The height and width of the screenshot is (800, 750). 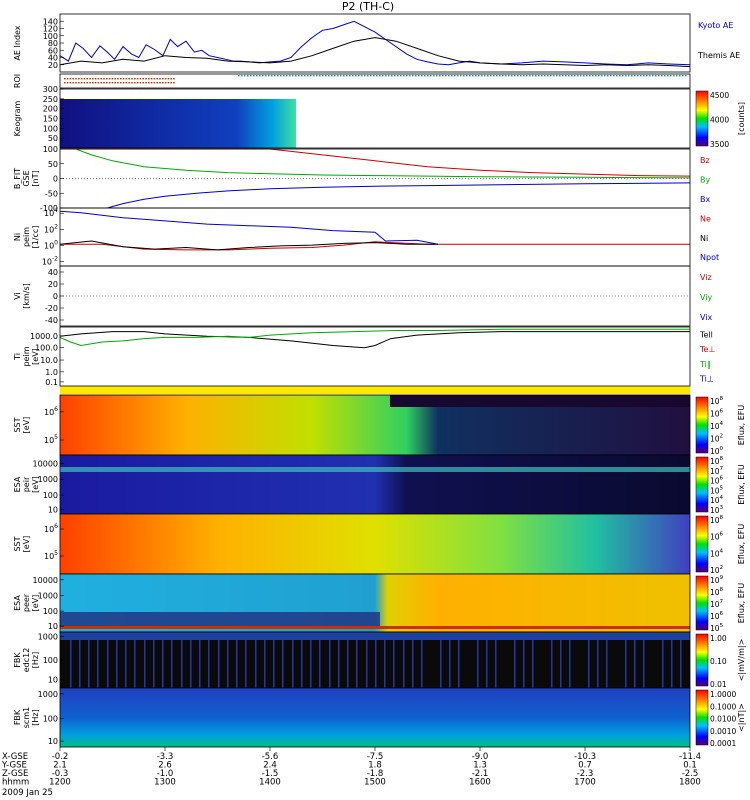 What do you see at coordinates (165, 783) in the screenshot?
I see `xaxis-value-1-3: 1300` at bounding box center [165, 783].